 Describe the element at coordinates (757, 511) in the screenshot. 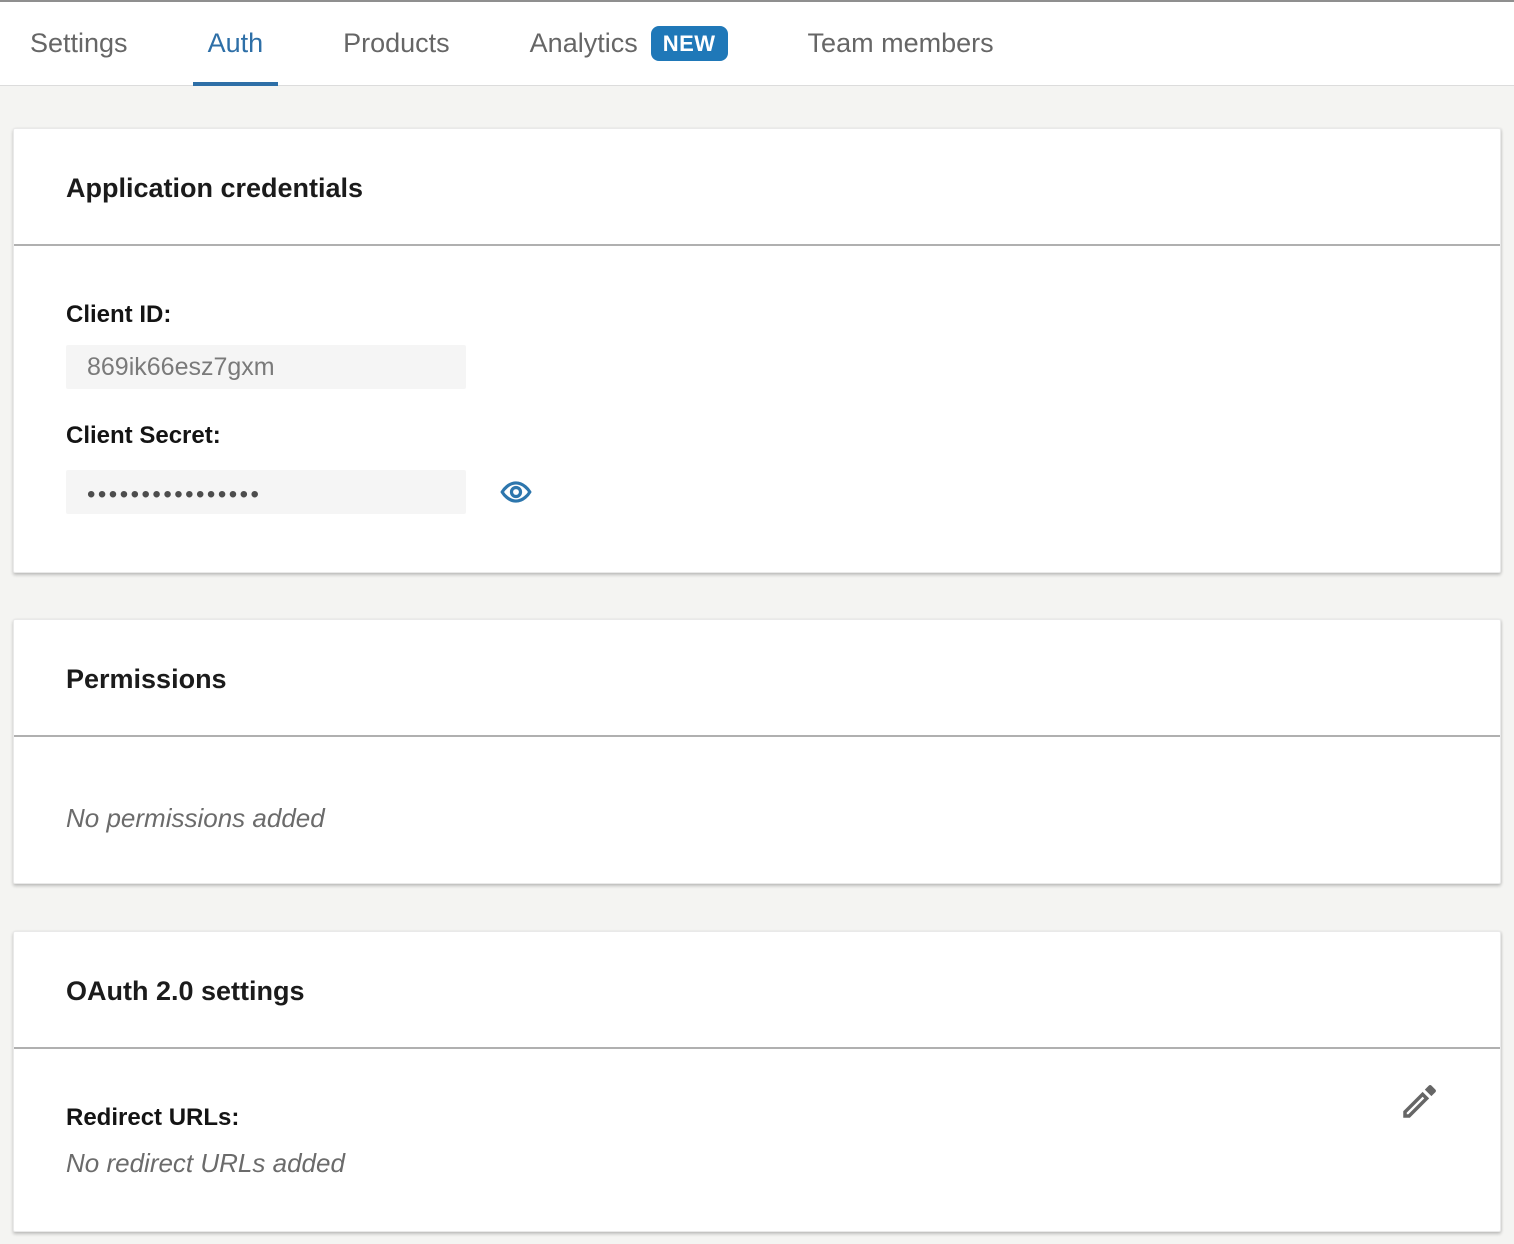

I see `client-secret-row: ••••••••••••••••` at that location.